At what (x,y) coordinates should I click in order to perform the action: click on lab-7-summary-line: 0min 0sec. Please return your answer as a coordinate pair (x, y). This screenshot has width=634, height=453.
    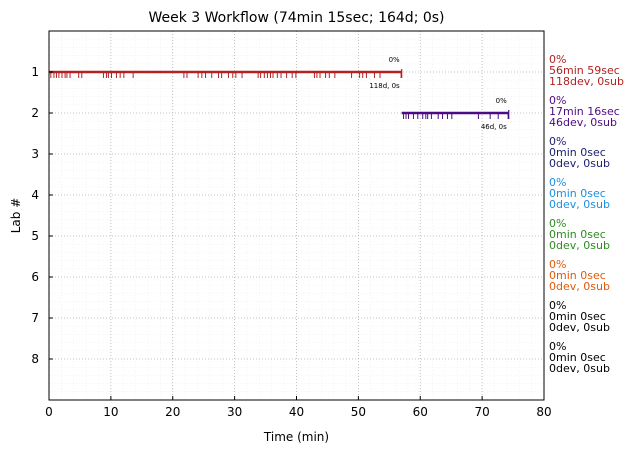
    Looking at the image, I should click on (577, 316).